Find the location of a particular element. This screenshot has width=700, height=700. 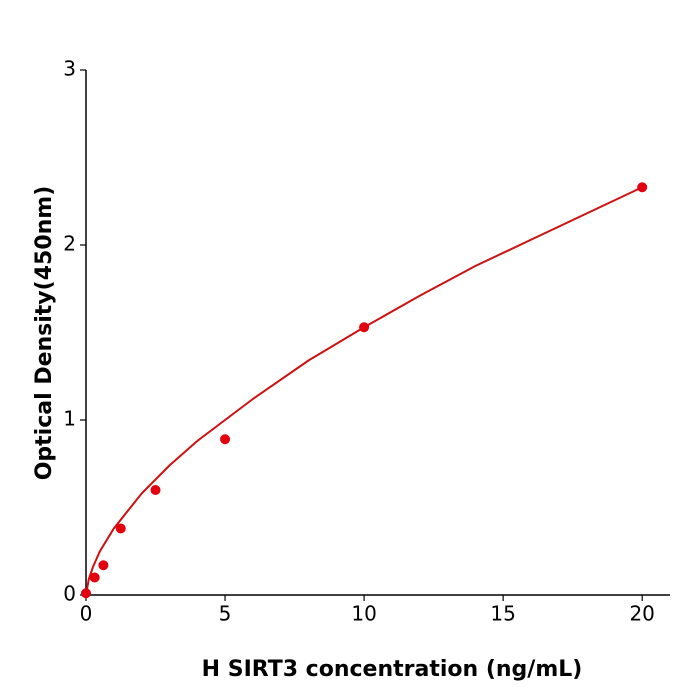

x-tick-label: 0 is located at coordinates (86, 614).